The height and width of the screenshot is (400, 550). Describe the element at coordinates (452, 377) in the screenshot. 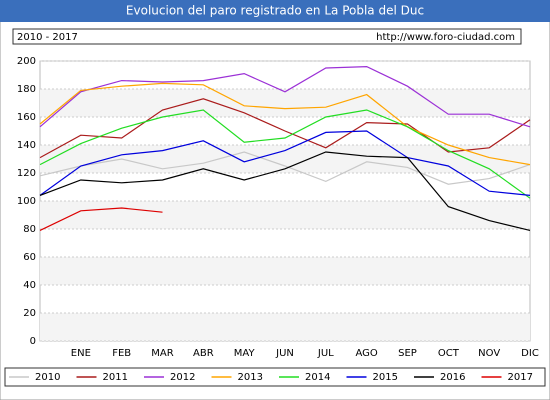

I see `legend-label: 2016` at that location.